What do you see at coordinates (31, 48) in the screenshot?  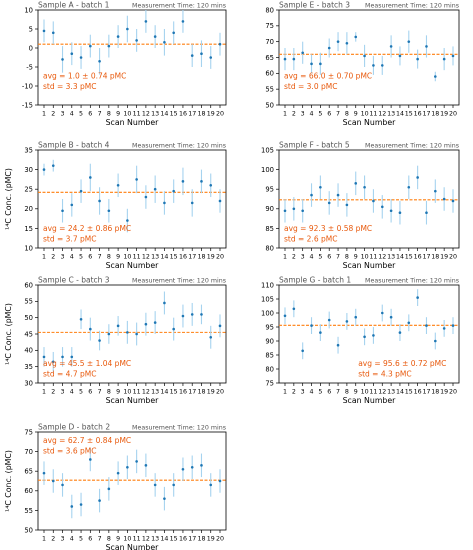 I see `y-tick-label: 0` at bounding box center [31, 48].